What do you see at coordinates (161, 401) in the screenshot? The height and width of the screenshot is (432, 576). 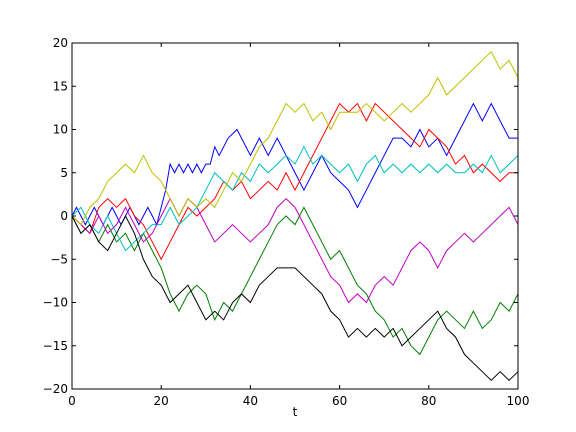 I see `x-tick-label: 20` at bounding box center [161, 401].